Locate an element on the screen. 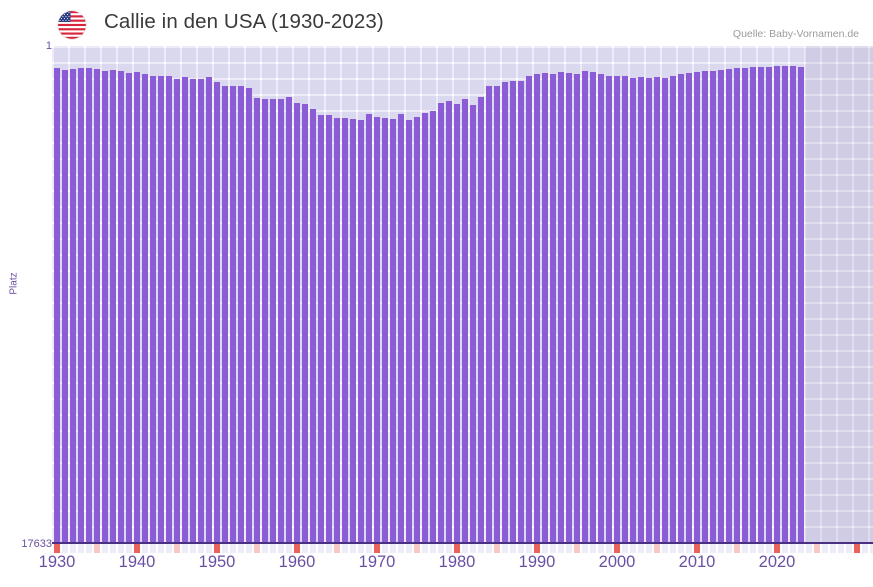 The image size is (873, 587). us-flag-icon is located at coordinates (72, 25).